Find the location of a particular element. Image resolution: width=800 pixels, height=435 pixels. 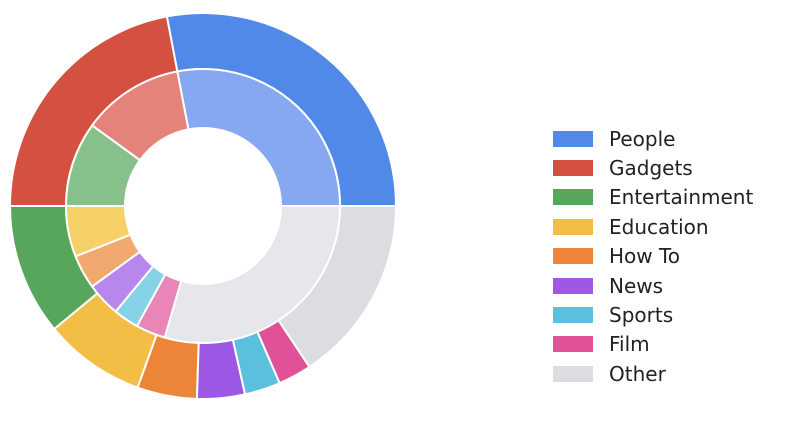

inner-slice-people is located at coordinates (259, 137).